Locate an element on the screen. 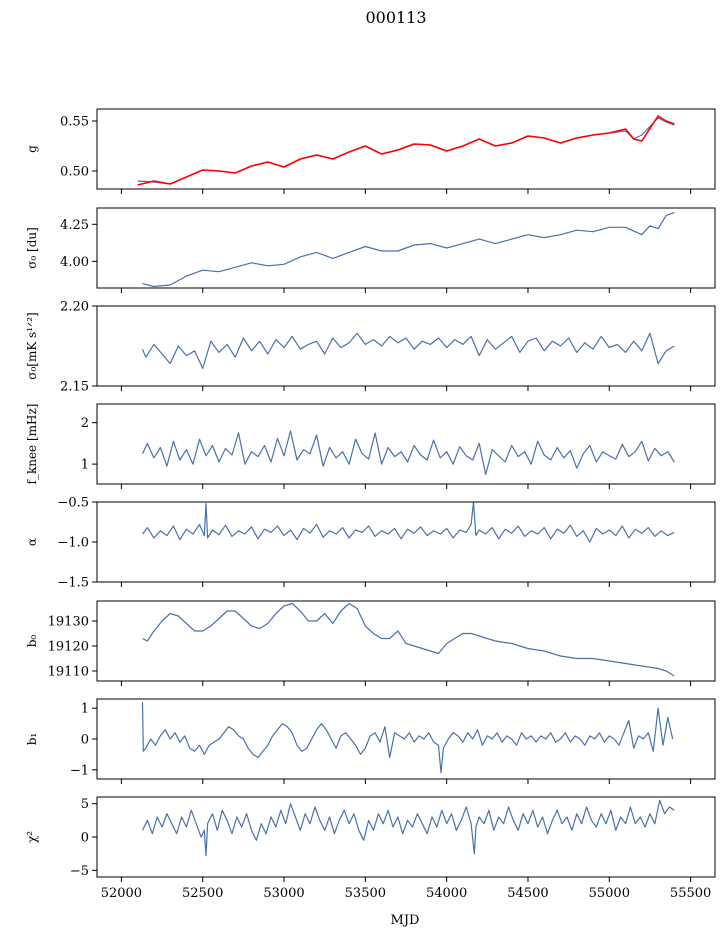 The height and width of the screenshot is (936, 725). fknee-y-tick-label: 1 is located at coordinates (85, 465).